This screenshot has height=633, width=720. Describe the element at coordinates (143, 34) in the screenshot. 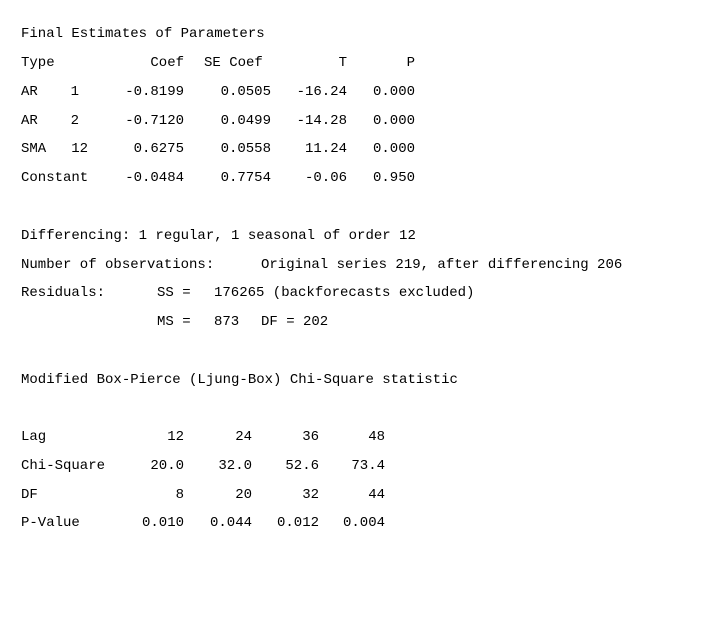

I see `final-estimates-heading: Final Estimates of Parameters` at that location.